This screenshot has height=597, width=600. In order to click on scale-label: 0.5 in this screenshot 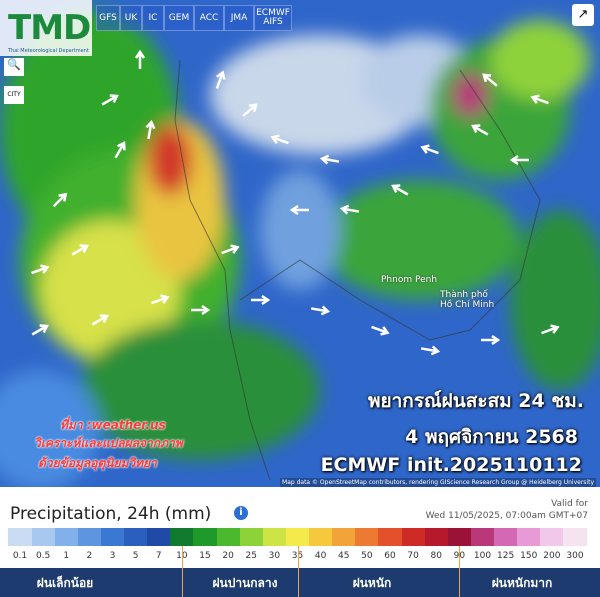, I will do `click(43, 556)`.